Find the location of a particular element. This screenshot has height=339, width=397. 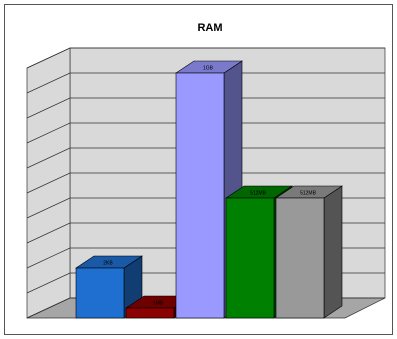

bar is located at coordinates (309, 252).